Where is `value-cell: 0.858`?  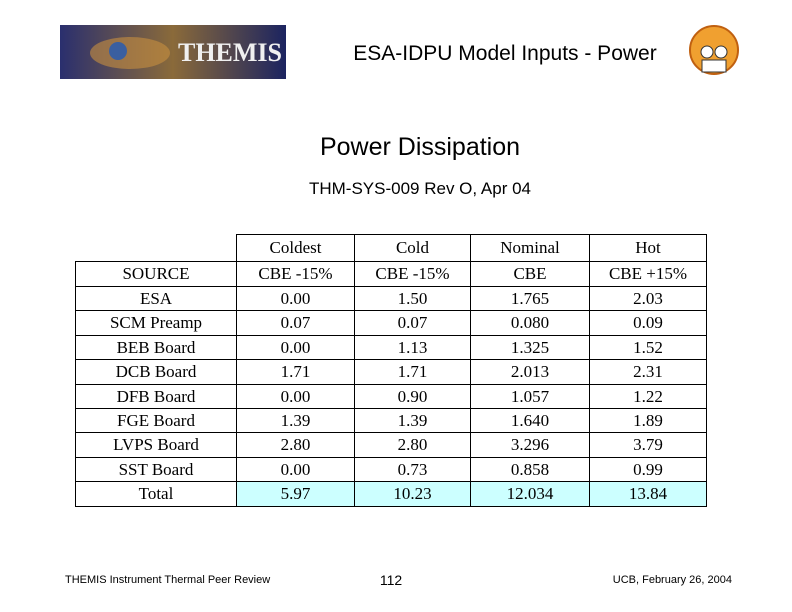
value-cell: 0.858 is located at coordinates (530, 469).